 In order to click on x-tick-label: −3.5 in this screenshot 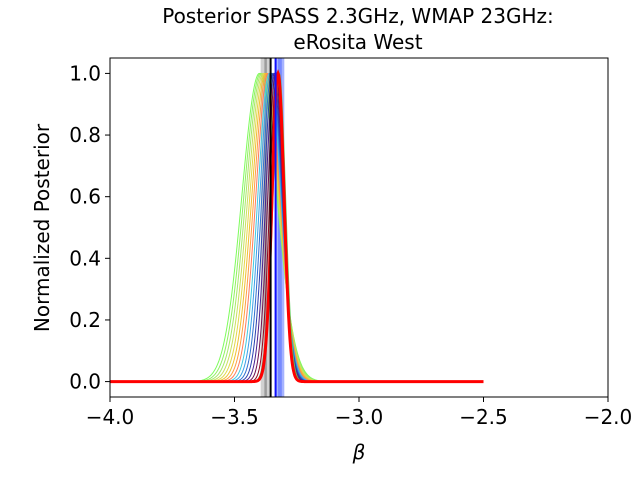, I will do `click(234, 417)`.